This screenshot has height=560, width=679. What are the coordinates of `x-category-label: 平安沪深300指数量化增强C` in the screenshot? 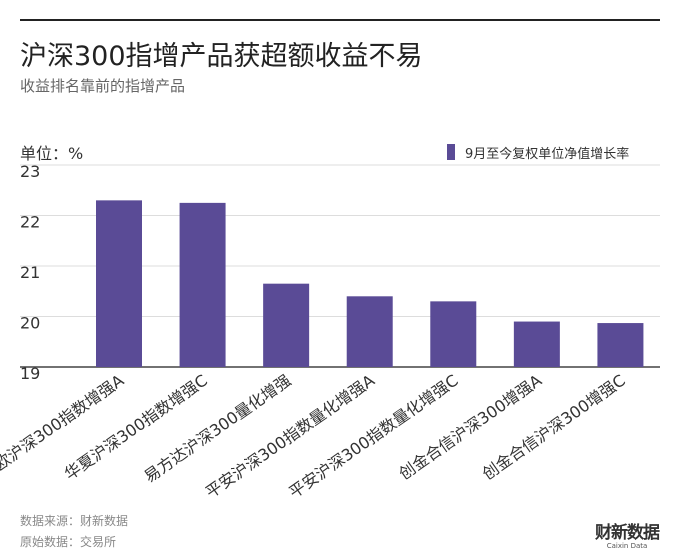 It's located at (373, 435).